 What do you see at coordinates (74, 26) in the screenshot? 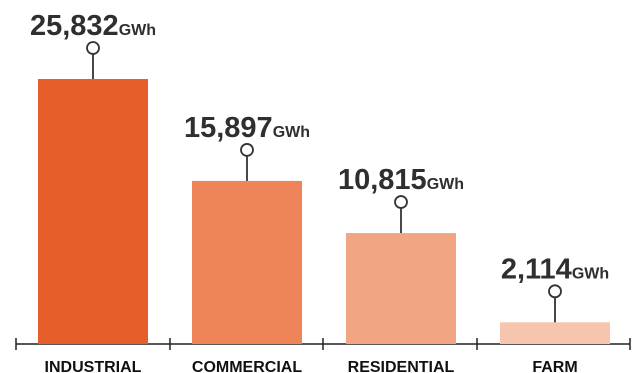
I see `data-label-value: 25,832` at bounding box center [74, 26].